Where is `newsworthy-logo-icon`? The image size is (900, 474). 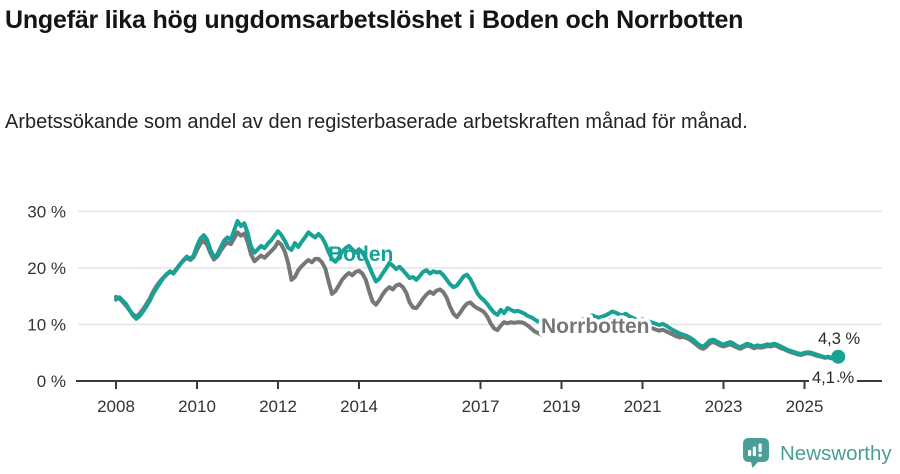 newsworthy-logo-icon is located at coordinates (756, 453).